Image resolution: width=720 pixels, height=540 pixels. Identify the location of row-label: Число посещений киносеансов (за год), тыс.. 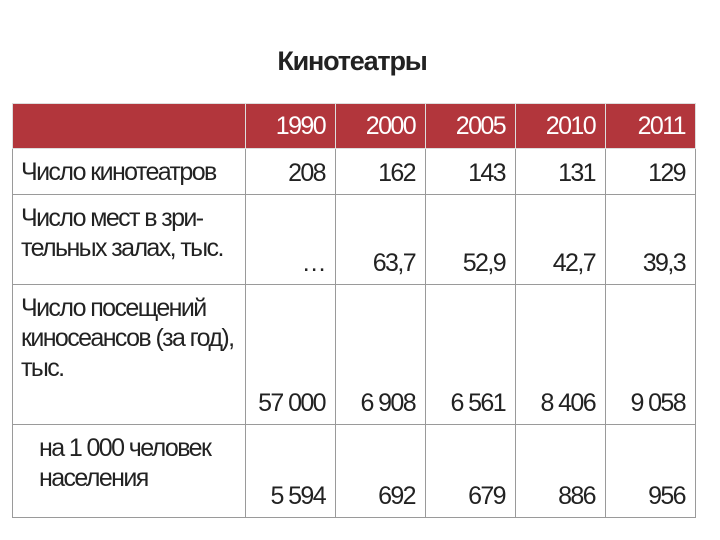
(129, 354).